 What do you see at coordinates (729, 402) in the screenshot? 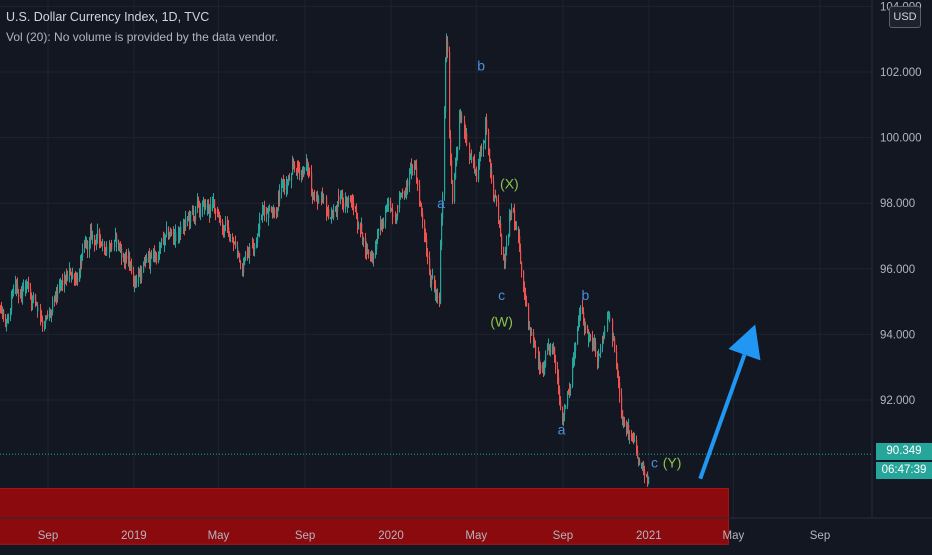
I see `projection-arrow` at bounding box center [729, 402].